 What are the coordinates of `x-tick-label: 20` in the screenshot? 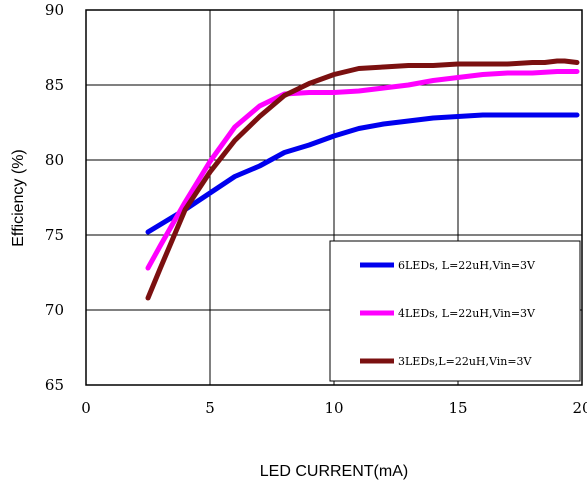 It's located at (579, 408).